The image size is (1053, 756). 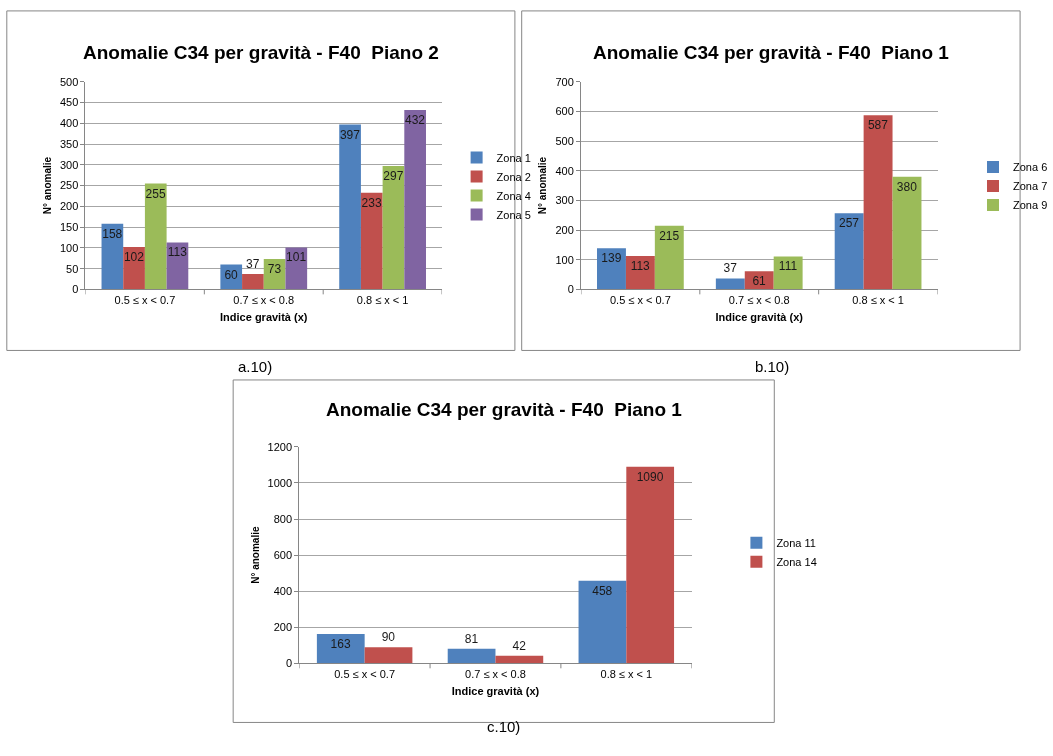 I want to click on data-label: 163, so click(x=340, y=643).